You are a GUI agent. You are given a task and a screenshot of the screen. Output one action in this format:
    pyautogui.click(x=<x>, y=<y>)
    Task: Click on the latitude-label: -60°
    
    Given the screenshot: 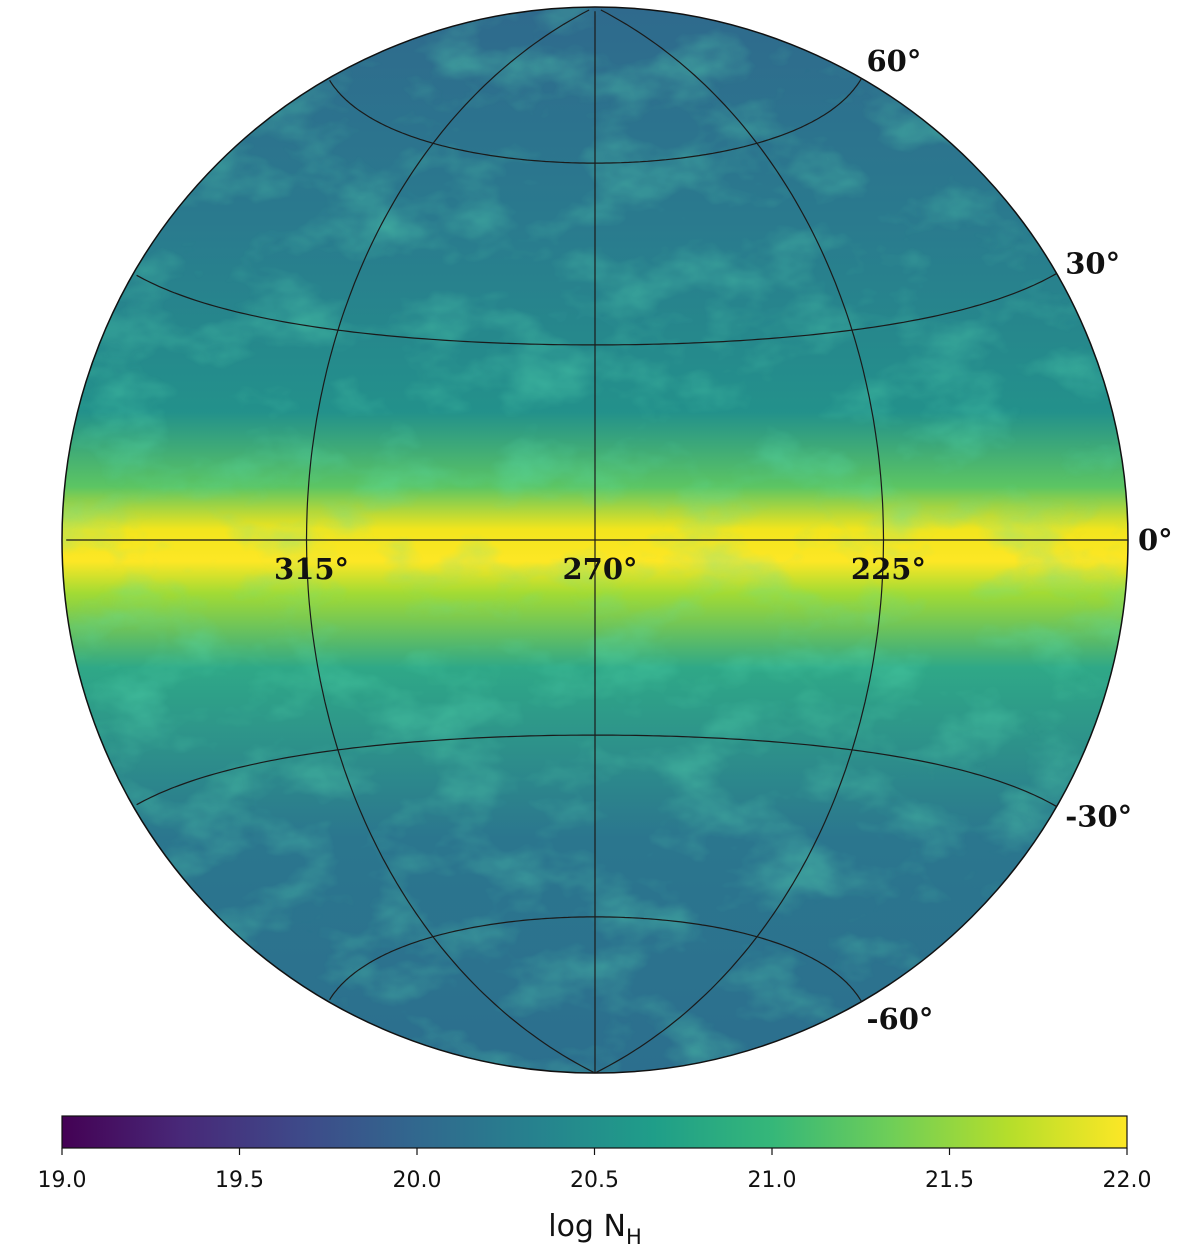 What is the action you would take?
    pyautogui.click(x=900, y=1019)
    